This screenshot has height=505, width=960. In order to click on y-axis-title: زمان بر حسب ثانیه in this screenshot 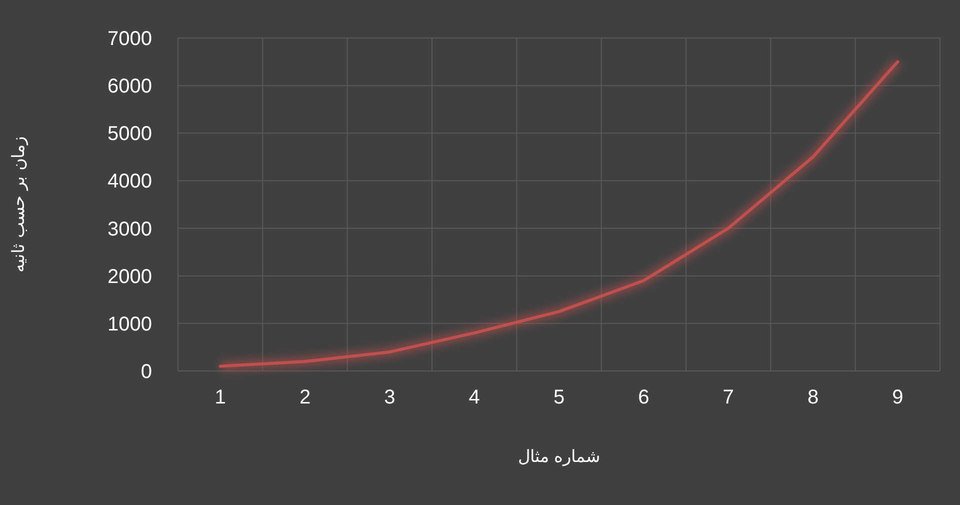, I will do `click(19, 204)`.